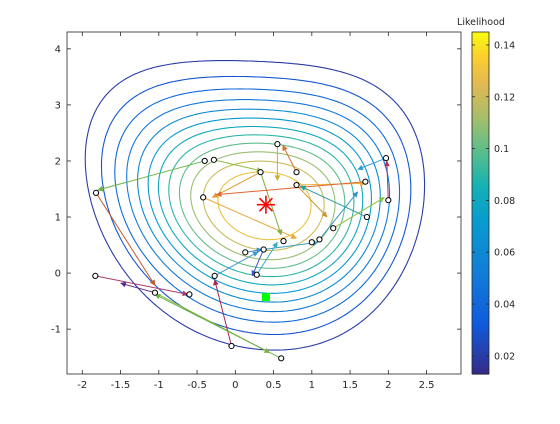 The width and height of the screenshot is (560, 424). Describe the element at coordinates (501, 149) in the screenshot. I see `colorbar-tick-label: 0.1` at that location.